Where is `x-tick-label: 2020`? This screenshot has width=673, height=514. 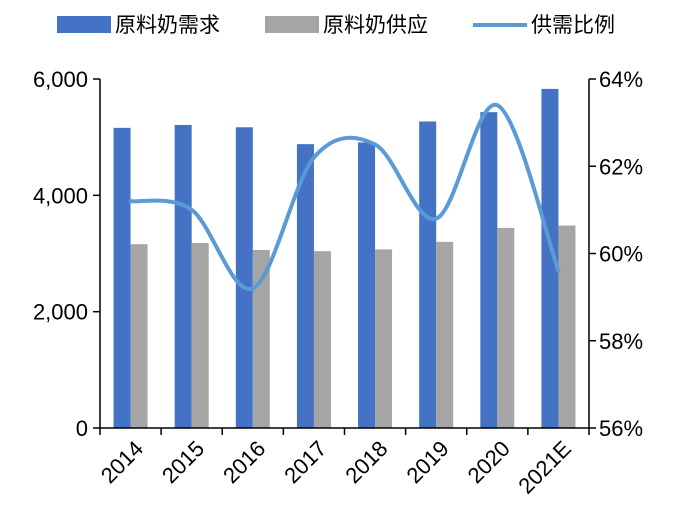
x-tick-label: 2020 is located at coordinates (489, 462).